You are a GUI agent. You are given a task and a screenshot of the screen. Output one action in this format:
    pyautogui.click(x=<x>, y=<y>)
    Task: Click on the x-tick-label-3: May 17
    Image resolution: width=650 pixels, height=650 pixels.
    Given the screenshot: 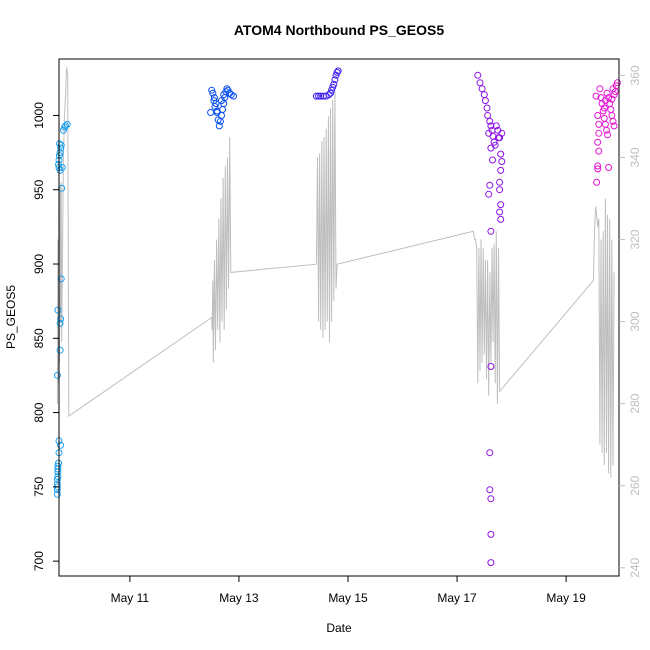 What is the action you would take?
    pyautogui.click(x=457, y=598)
    